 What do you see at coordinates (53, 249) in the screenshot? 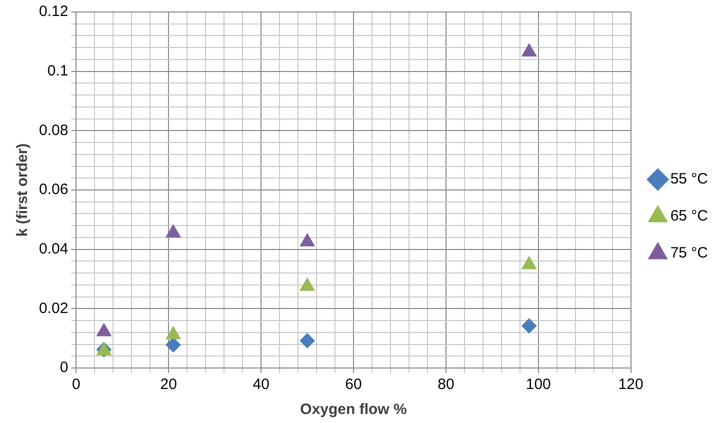
I see `y-tick-label: 0.04` at bounding box center [53, 249].